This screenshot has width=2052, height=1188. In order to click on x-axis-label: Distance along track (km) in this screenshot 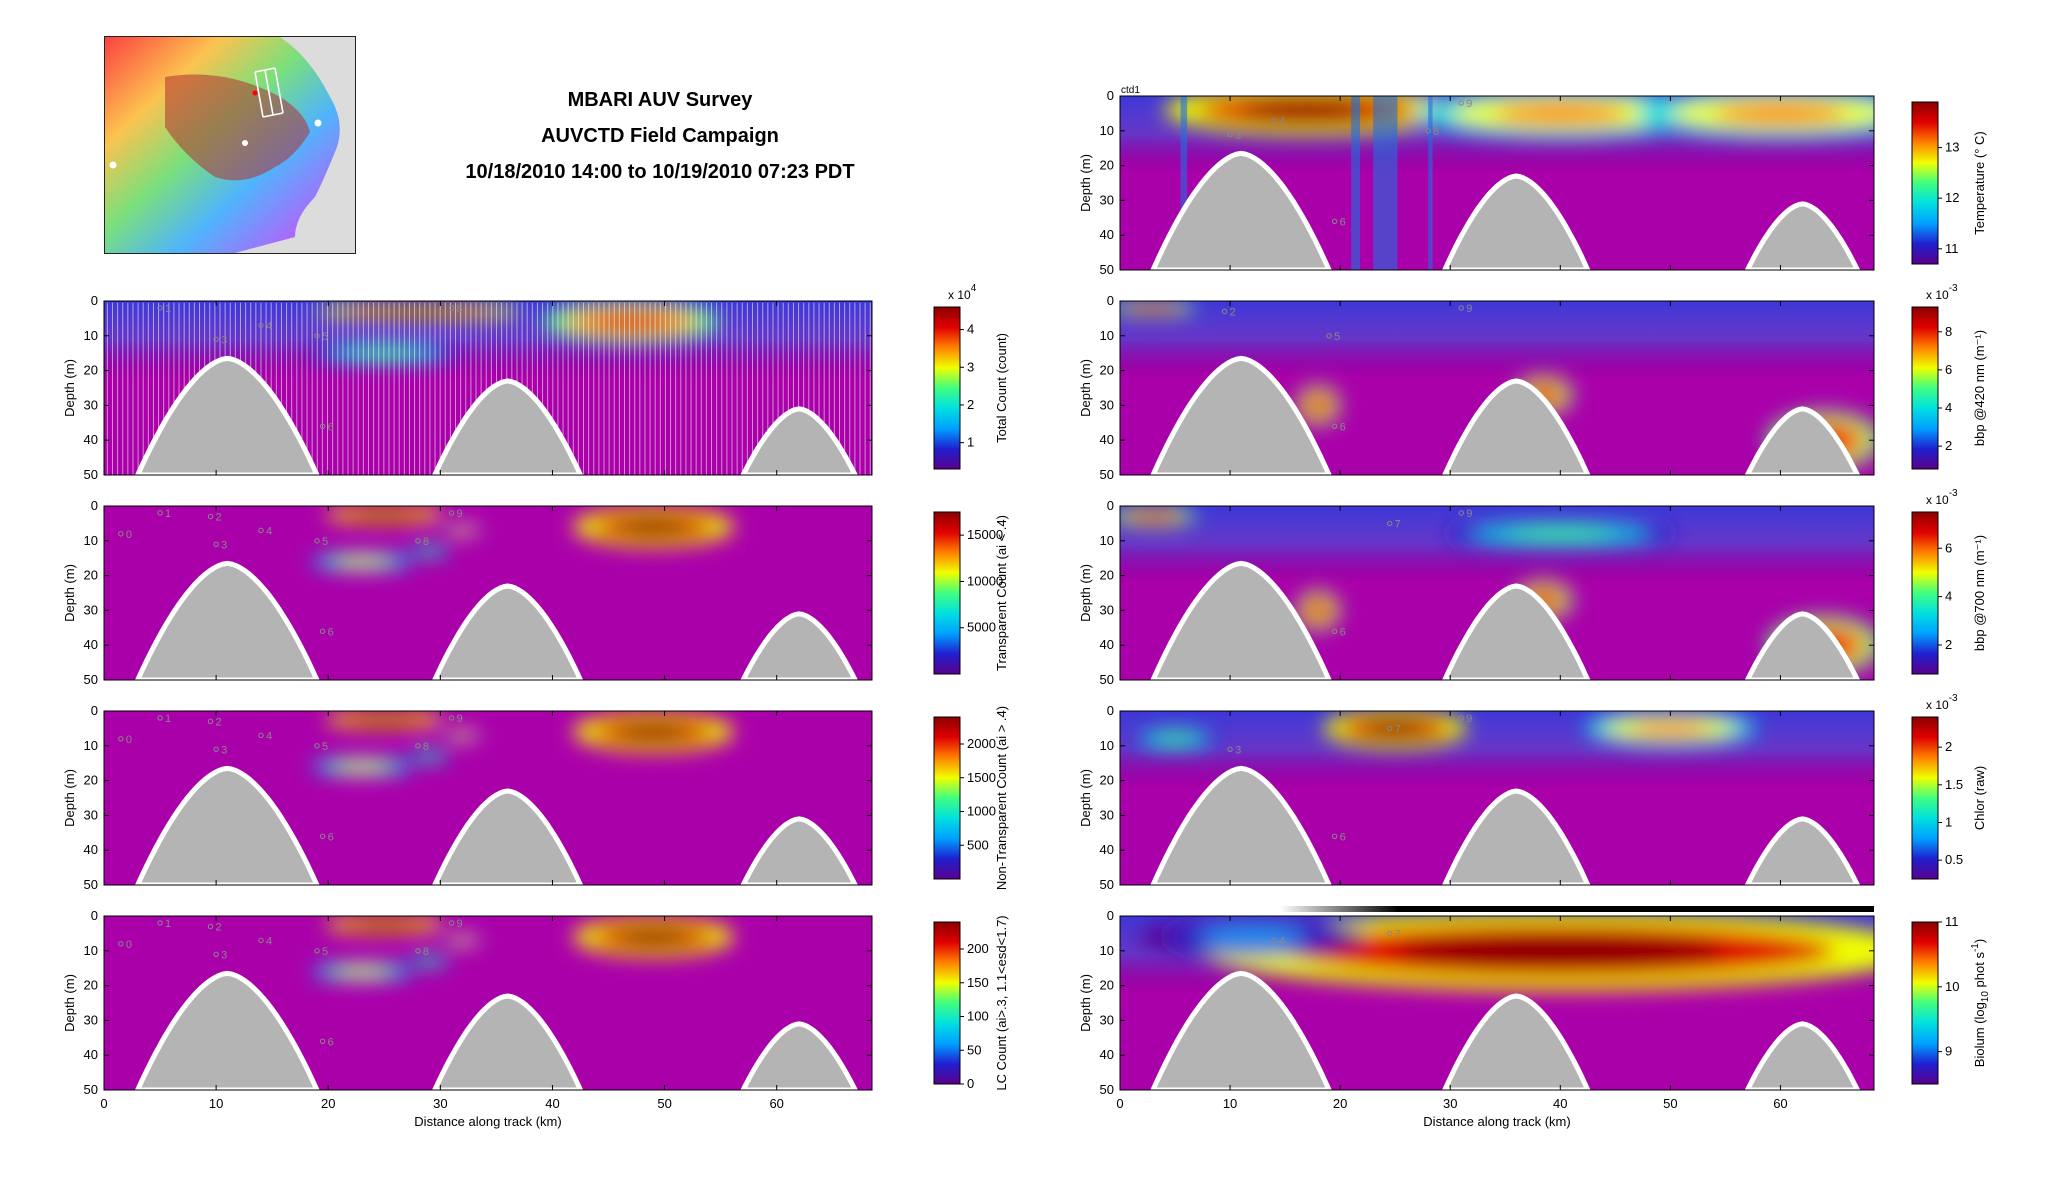, I will do `click(1496, 1121)`.